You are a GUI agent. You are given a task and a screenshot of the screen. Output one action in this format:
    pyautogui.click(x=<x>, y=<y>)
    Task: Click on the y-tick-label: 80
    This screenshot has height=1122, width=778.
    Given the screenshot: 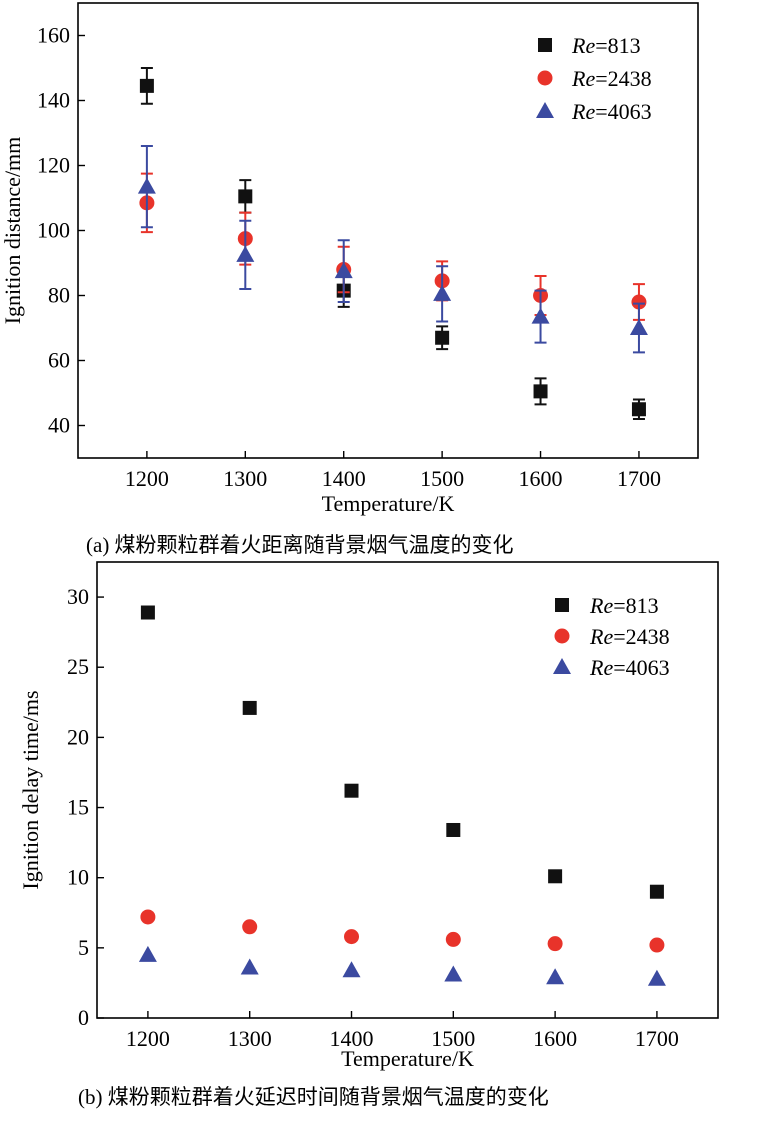 What is the action you would take?
    pyautogui.click(x=59, y=295)
    